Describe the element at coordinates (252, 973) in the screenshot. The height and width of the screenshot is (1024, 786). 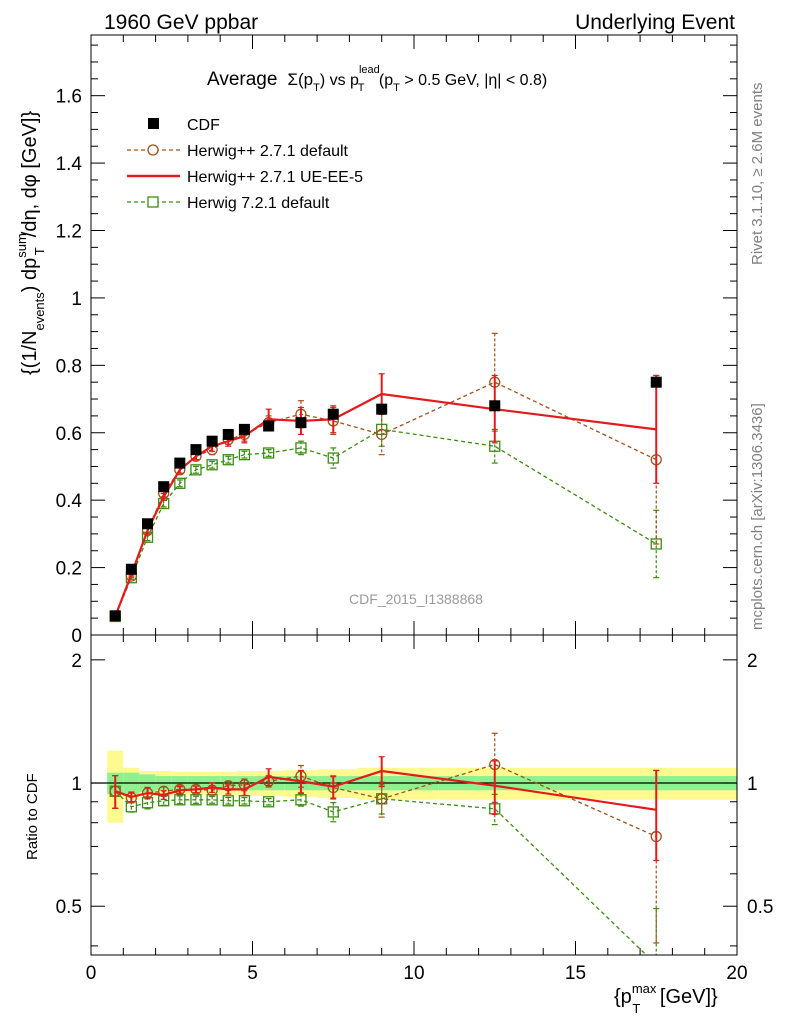
I see `x-tick-label: 5` at that location.